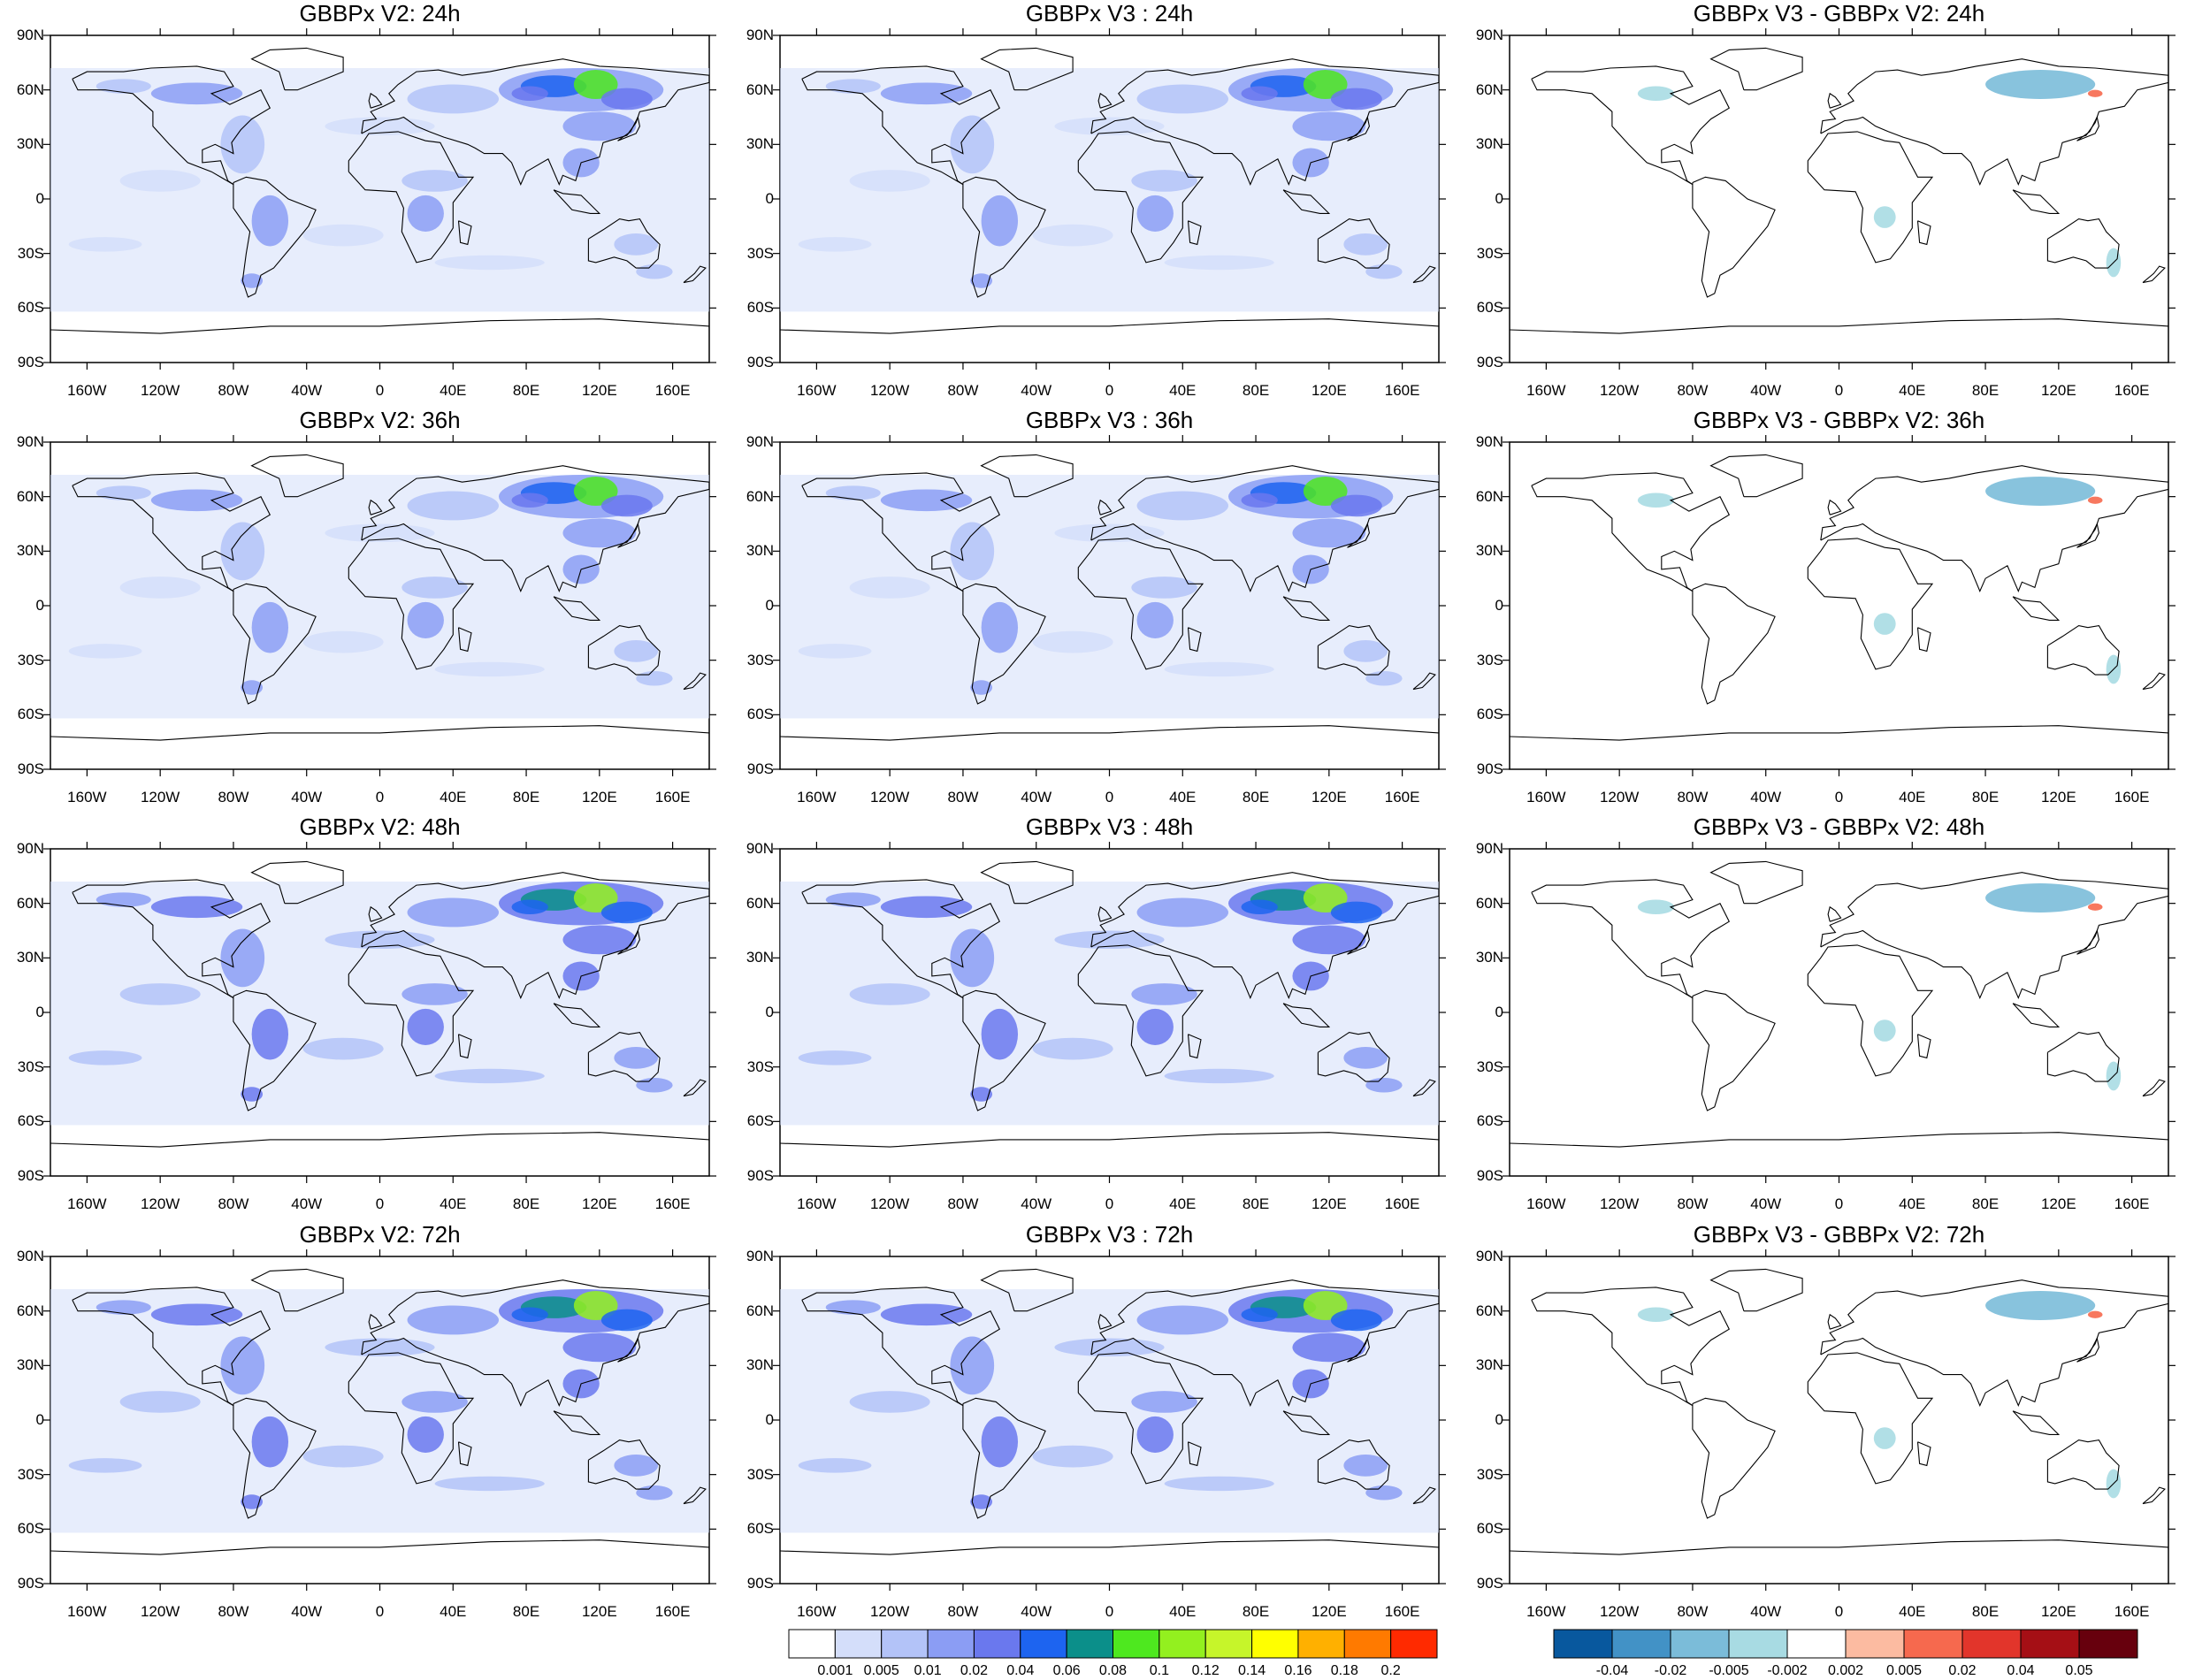 The height and width of the screenshot is (1680, 2187). I want to click on colorbar-label: 0.12, so click(1206, 1670).